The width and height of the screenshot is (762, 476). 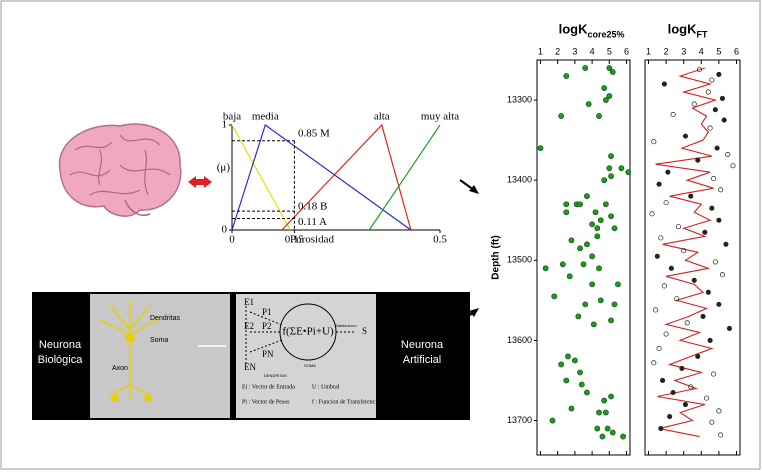 I want to click on band-label: Biológica, so click(x=61, y=360).